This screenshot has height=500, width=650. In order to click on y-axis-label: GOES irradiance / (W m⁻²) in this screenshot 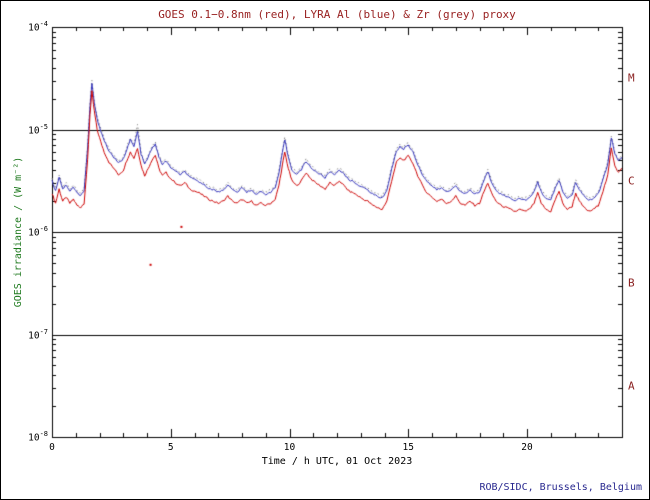, I will do `click(18, 232)`.